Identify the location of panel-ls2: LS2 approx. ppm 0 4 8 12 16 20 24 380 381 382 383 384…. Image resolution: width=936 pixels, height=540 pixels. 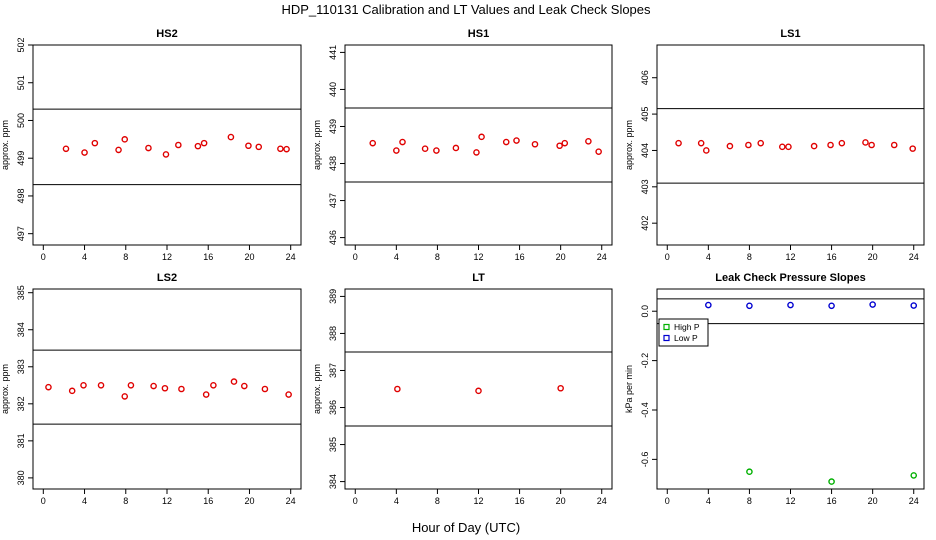
(151, 389).